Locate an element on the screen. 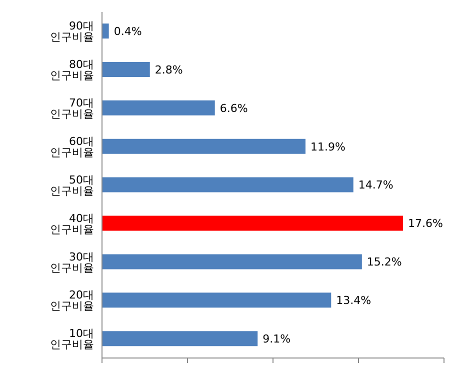 The width and height of the screenshot is (464, 370). data-label: 9.1% is located at coordinates (276, 339).